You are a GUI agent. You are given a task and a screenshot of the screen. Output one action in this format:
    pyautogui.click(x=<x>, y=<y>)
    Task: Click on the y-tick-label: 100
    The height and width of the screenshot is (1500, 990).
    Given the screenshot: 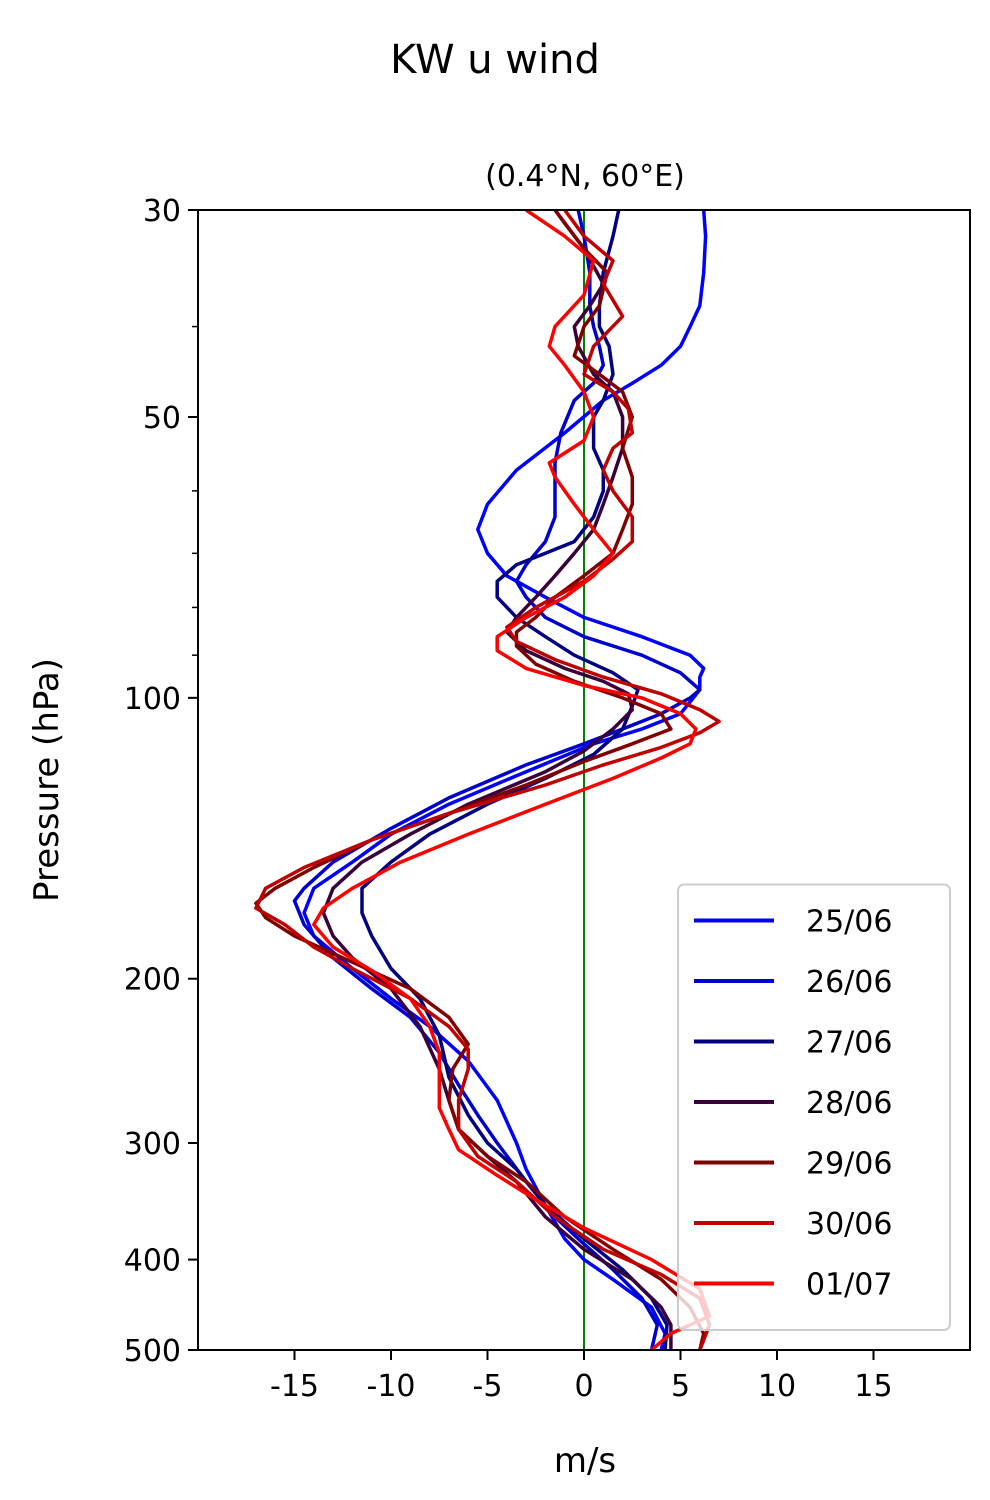 What is the action you would take?
    pyautogui.click(x=152, y=699)
    